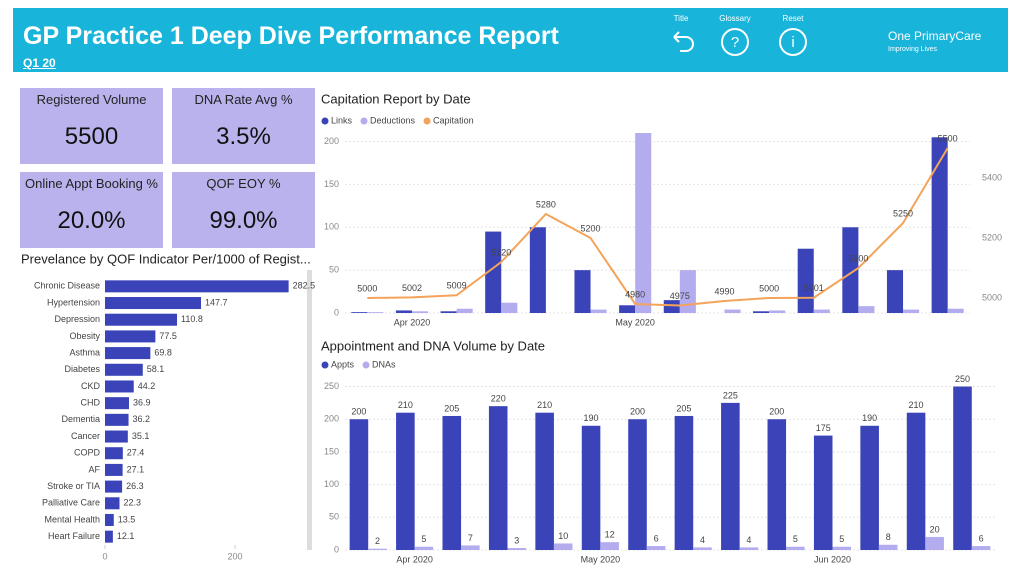 The width and height of the screenshot is (1024, 574). Describe the element at coordinates (141, 436) in the screenshot. I see `data-label: 35.1` at that location.